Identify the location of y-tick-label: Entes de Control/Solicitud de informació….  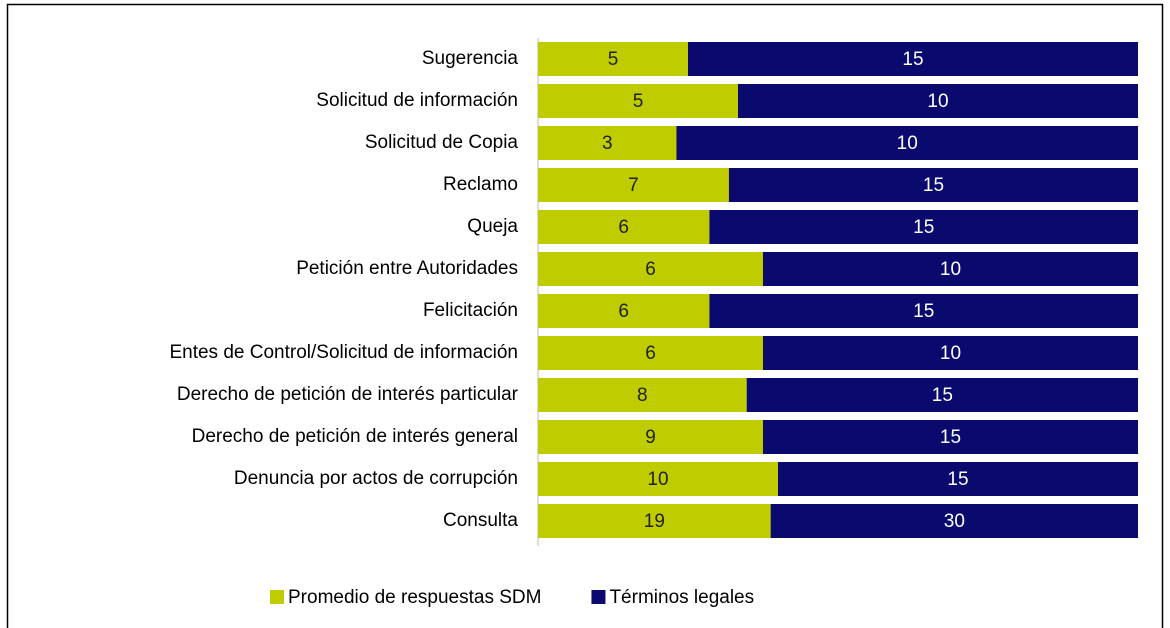
(343, 352).